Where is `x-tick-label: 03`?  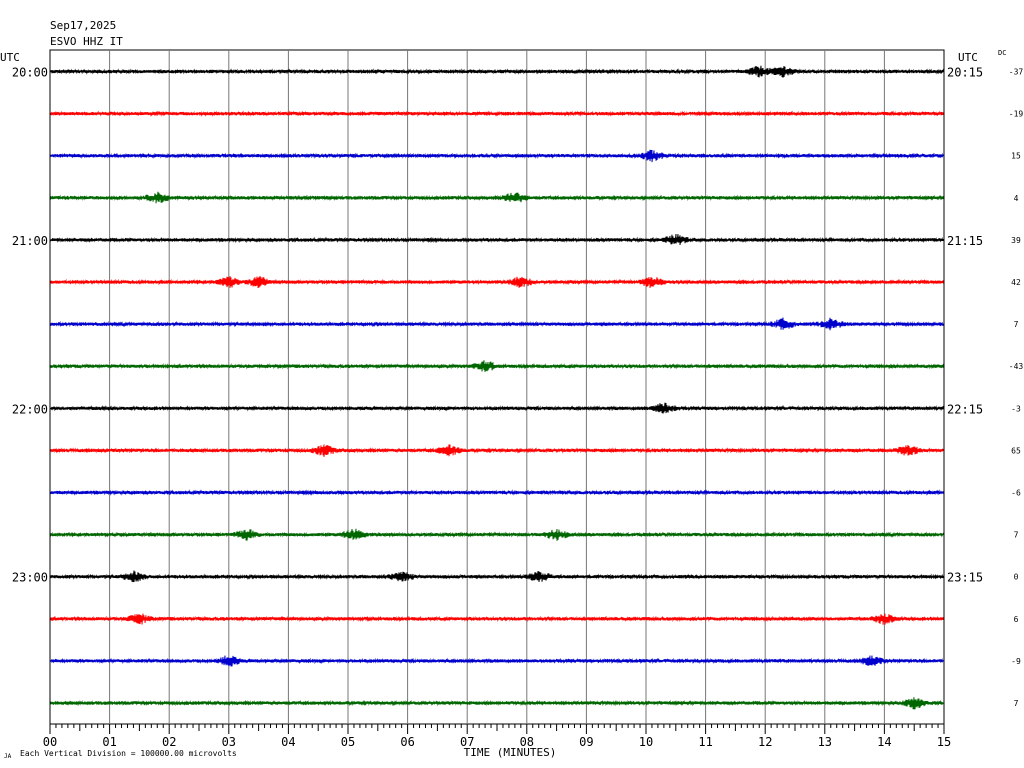 x-tick-label: 03 is located at coordinates (229, 742).